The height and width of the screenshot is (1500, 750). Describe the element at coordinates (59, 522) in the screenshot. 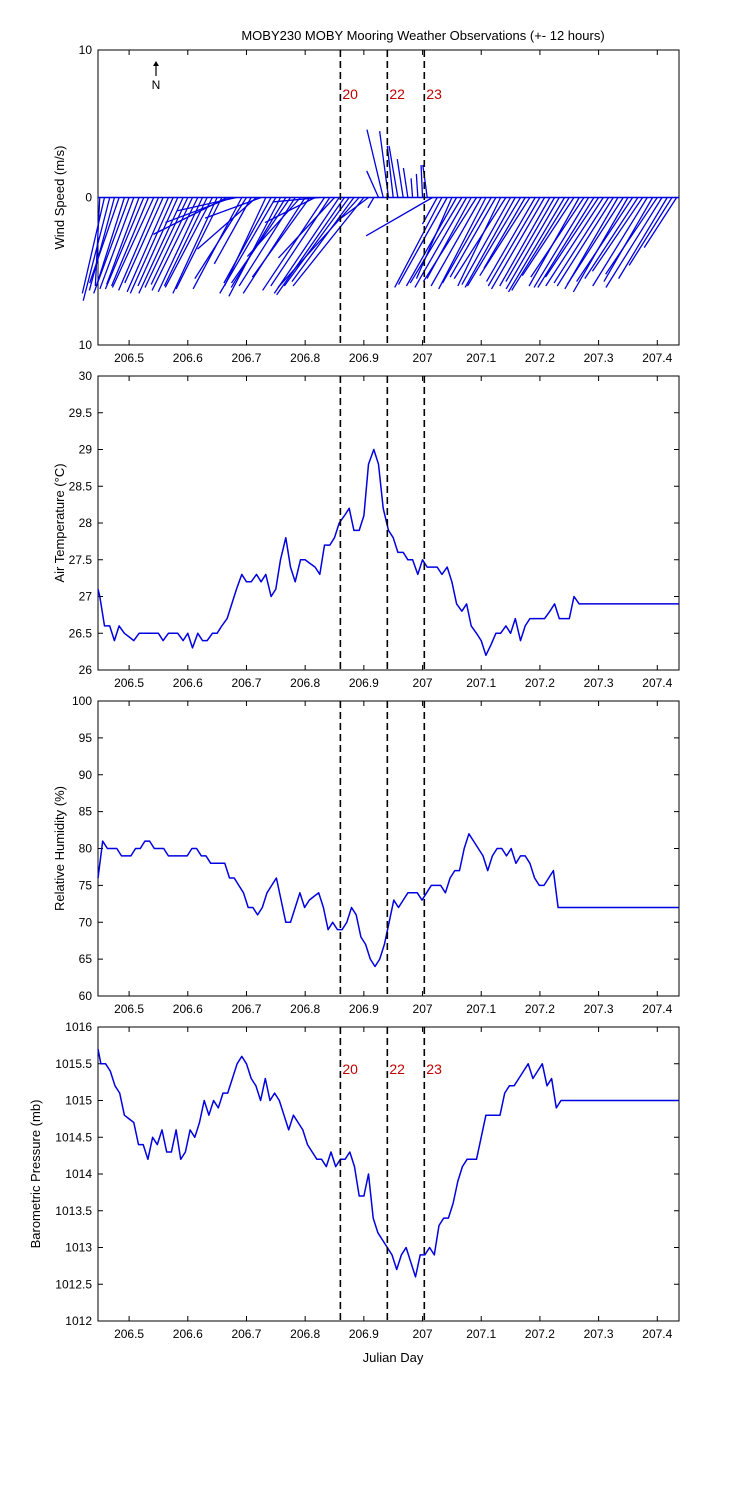

I see `air_temp-y-axis-label: Air Temperature (°C)` at that location.